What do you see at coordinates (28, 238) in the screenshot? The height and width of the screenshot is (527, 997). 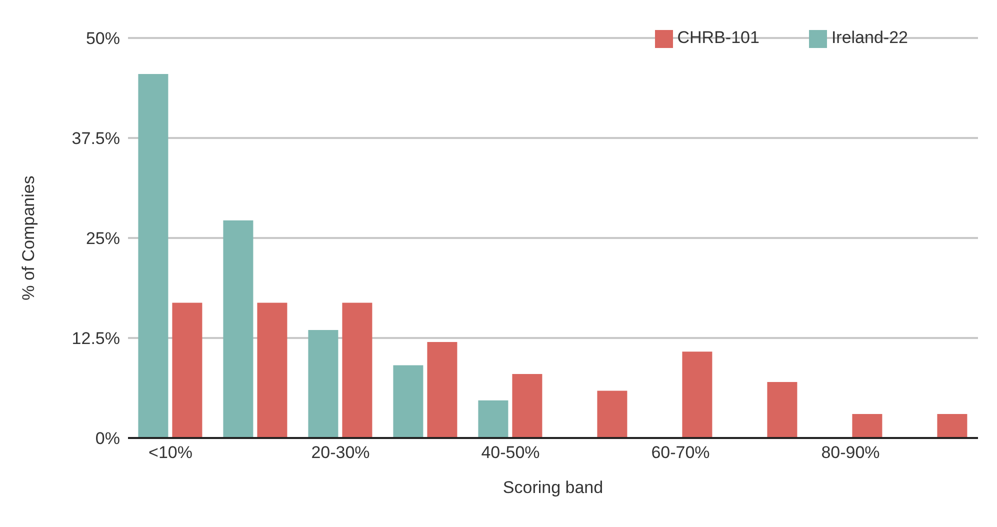 I see `y-axis-title: % of Companies` at bounding box center [28, 238].